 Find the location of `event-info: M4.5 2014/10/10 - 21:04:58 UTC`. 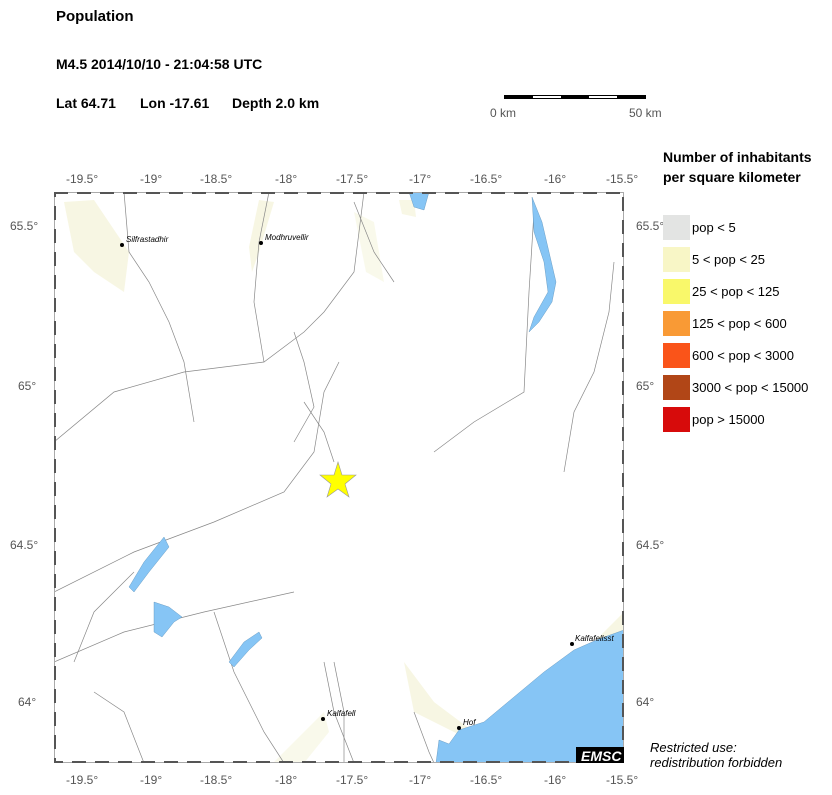

event-info: M4.5 2014/10/10 - 21:04:58 UTC is located at coordinates (159, 64).